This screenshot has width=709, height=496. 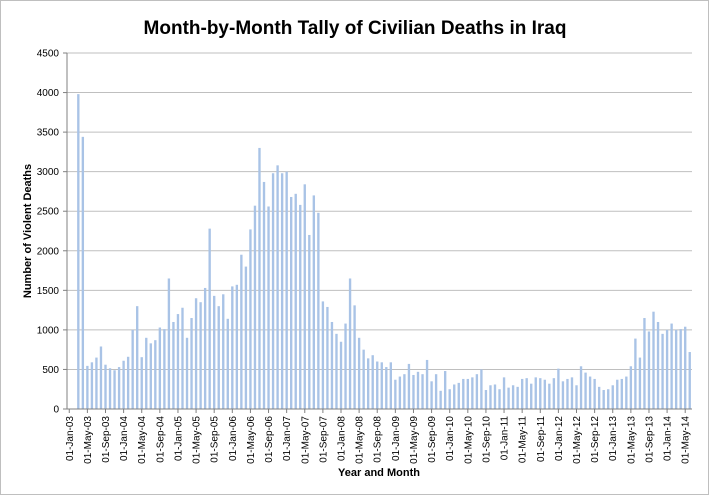 What do you see at coordinates (197, 440) in the screenshot?
I see `x-tick-label: 01-May-05` at bounding box center [197, 440].